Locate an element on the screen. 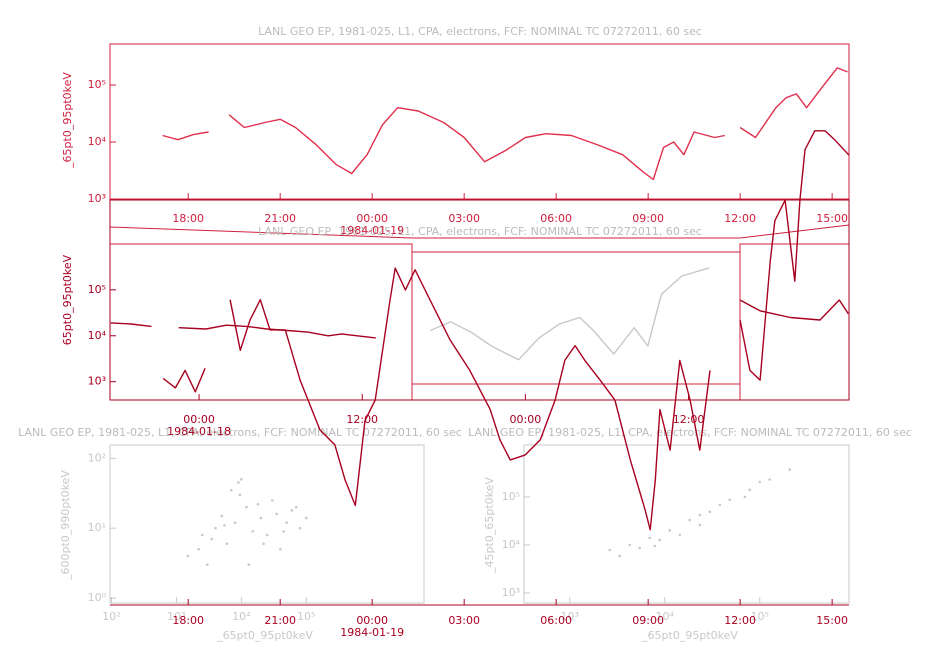 The width and height of the screenshot is (926, 647). y-axis-label: 65pt0_95pt0keV is located at coordinates (67, 299).